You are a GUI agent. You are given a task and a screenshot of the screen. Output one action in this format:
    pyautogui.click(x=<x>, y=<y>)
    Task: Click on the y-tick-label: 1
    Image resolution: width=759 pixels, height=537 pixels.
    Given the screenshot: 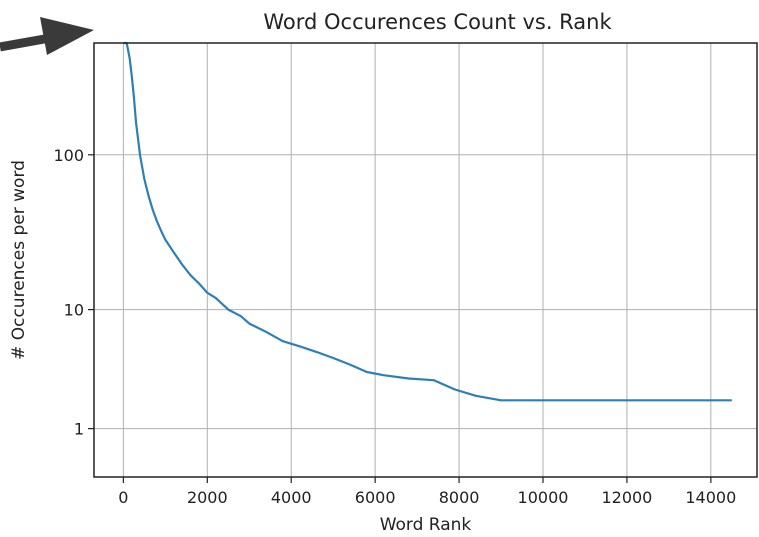 What is the action you would take?
    pyautogui.click(x=79, y=429)
    